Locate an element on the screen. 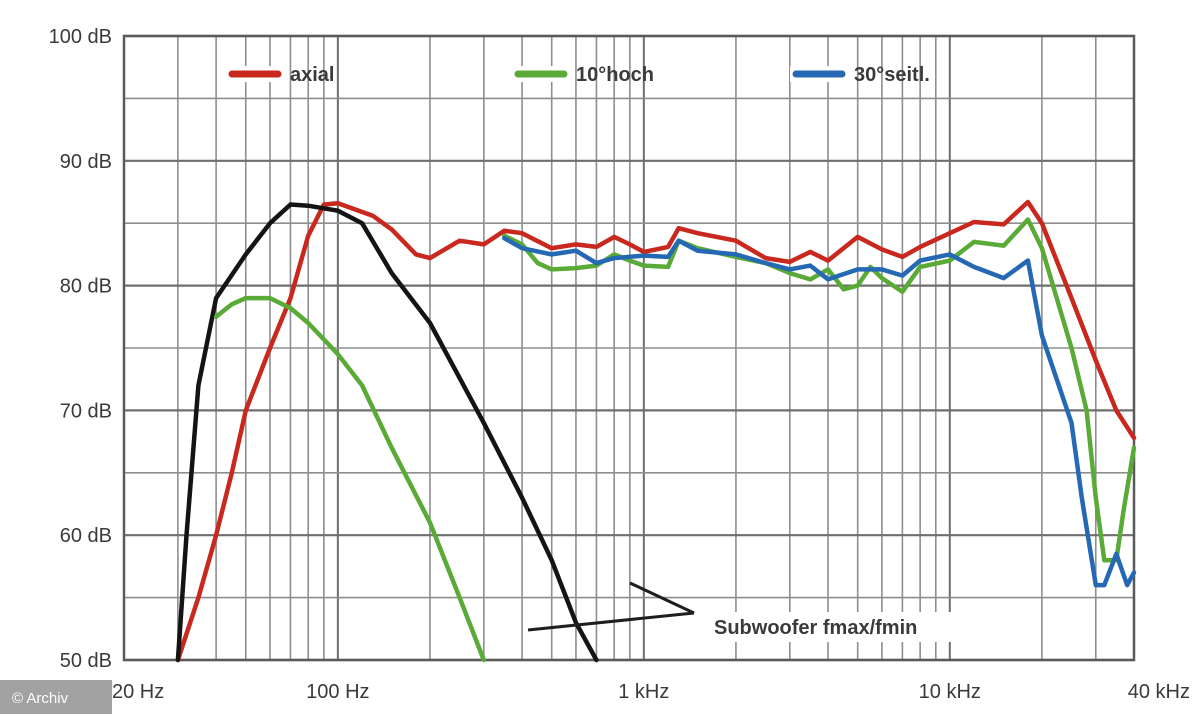 Image resolution: width=1200 pixels, height=720 pixels. credit: © Archiv is located at coordinates (56, 697).